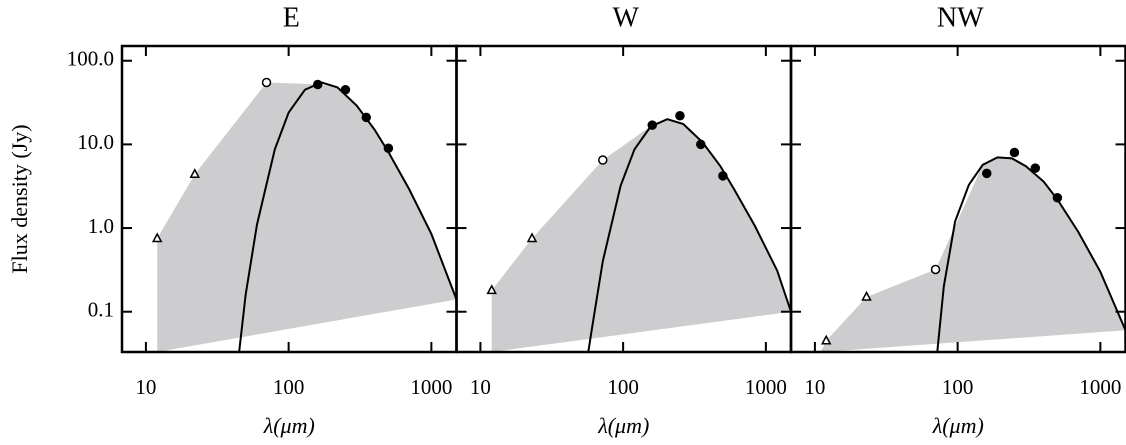 This screenshot has height=445, width=1126. Describe the element at coordinates (101, 226) in the screenshot. I see `y-tick-label: 1.0` at that location.